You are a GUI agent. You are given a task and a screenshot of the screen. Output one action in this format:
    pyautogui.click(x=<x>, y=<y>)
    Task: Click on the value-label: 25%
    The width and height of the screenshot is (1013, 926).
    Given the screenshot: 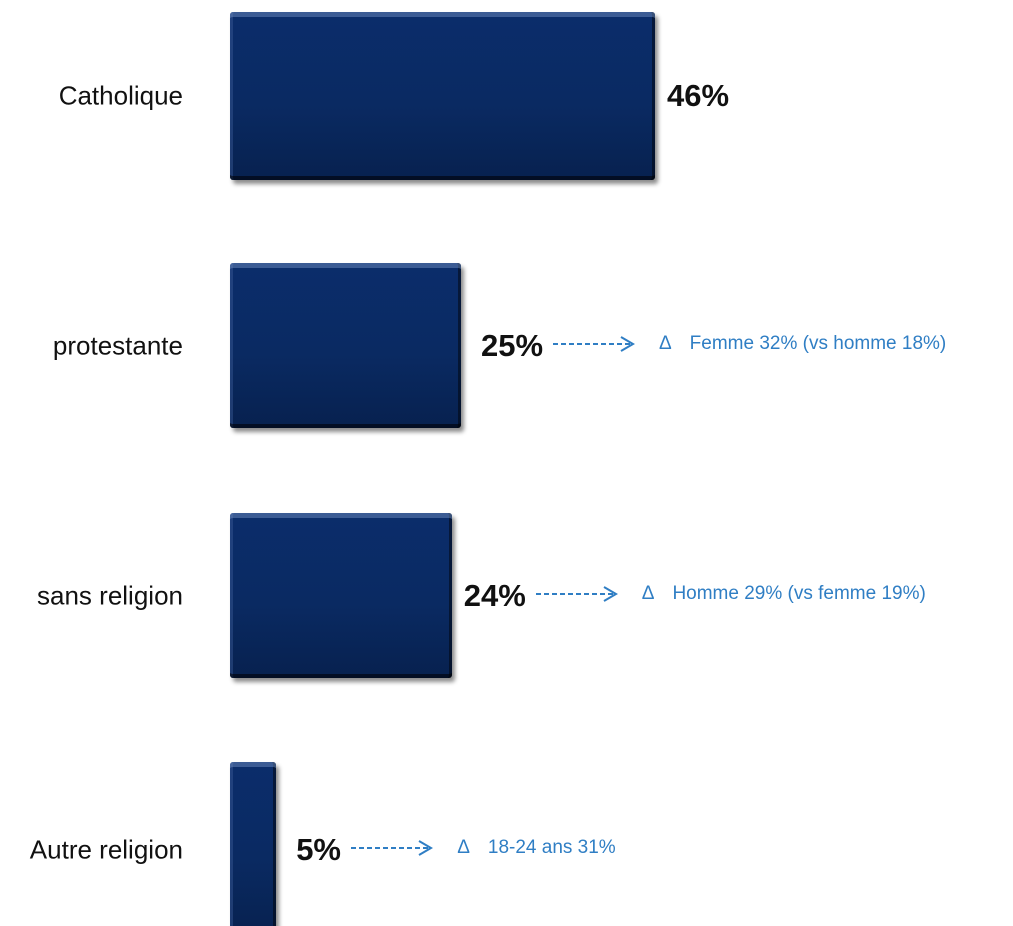 What is the action you would take?
    pyautogui.click(x=512, y=345)
    